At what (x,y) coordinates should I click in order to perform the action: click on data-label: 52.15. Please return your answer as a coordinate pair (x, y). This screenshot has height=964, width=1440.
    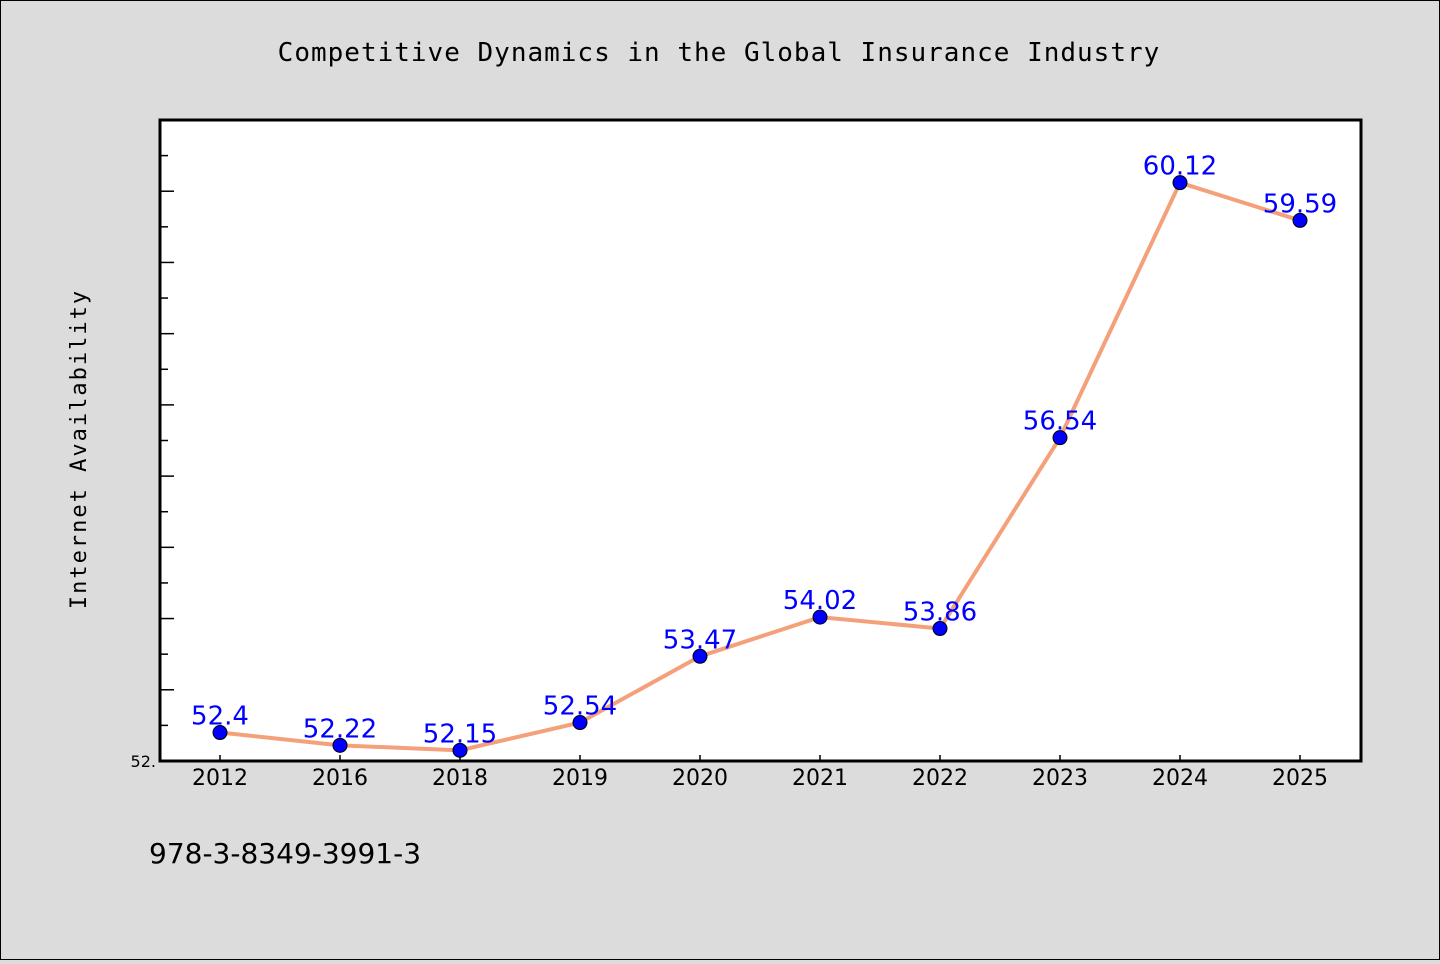
    Looking at the image, I should click on (460, 734).